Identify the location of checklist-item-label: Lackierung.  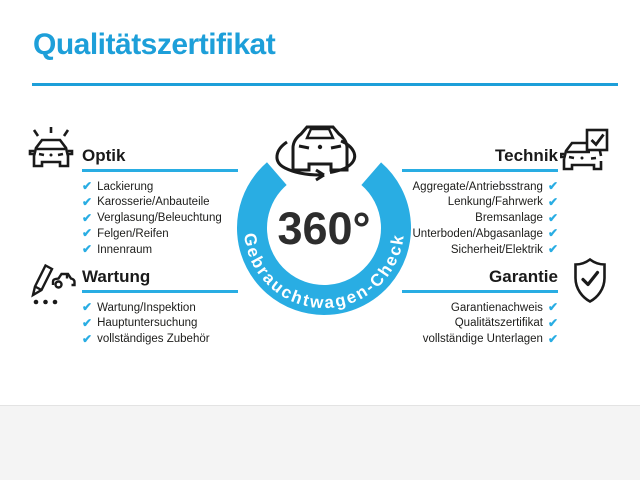
(125, 186).